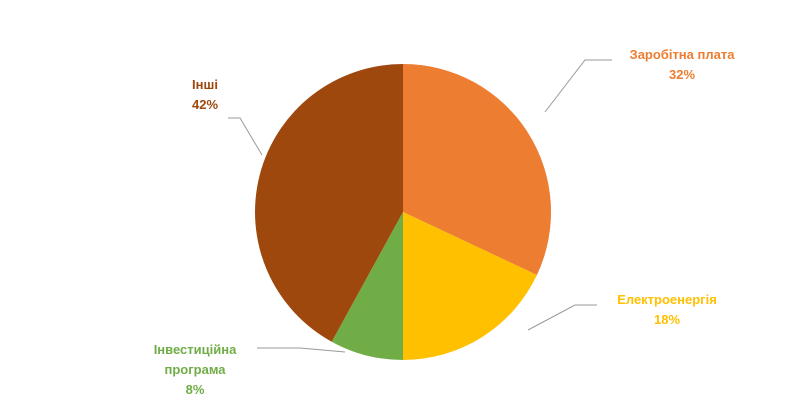 The image size is (806, 407). Describe the element at coordinates (205, 84) in the screenshot. I see `category-label: Інші` at that location.